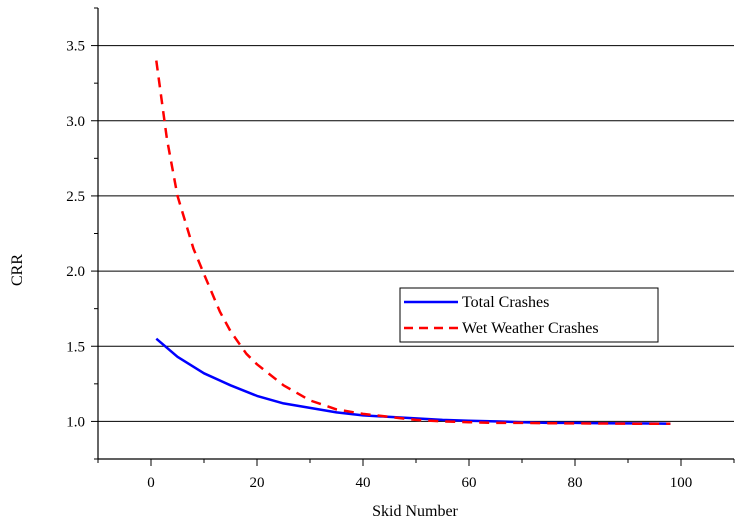 The width and height of the screenshot is (736, 524). What do you see at coordinates (17, 270) in the screenshot?
I see `y-axis-title: CRR` at bounding box center [17, 270].